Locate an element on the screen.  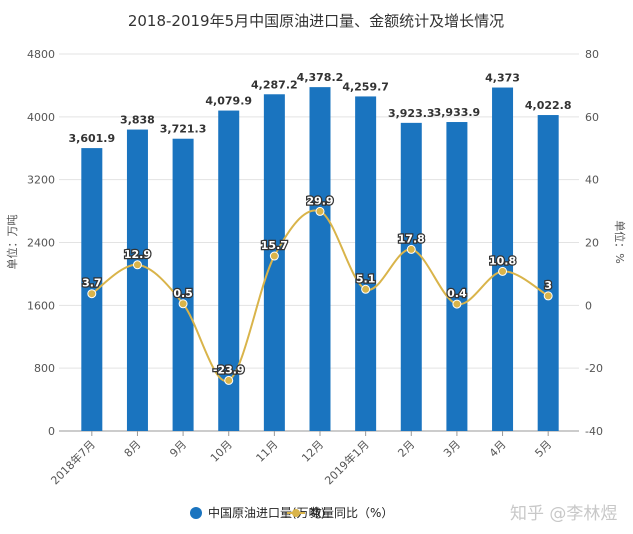
y-axis-title: 单位：万吨 is located at coordinates (12, 242).